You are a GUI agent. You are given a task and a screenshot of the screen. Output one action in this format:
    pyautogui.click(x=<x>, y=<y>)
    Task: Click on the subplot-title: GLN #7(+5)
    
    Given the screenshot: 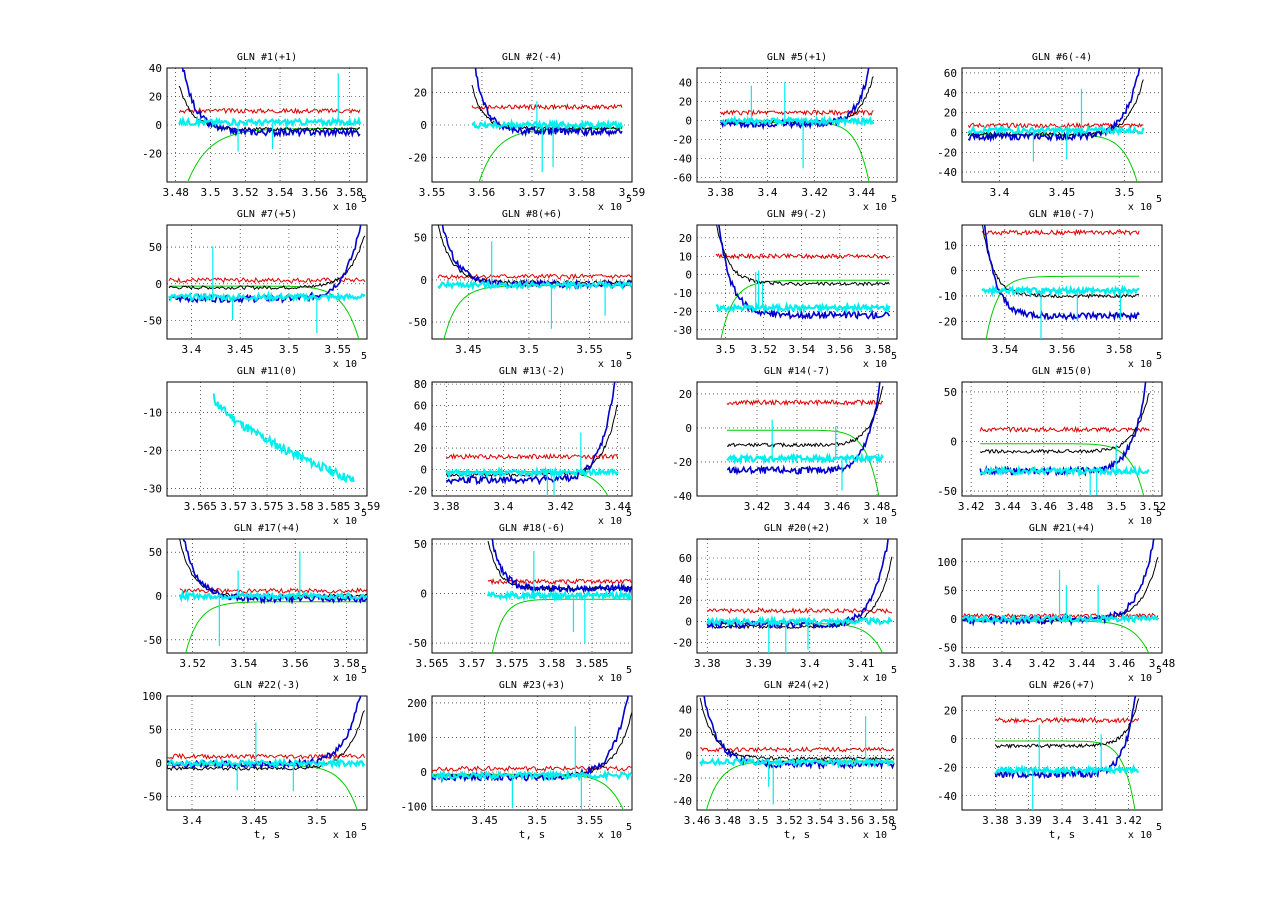 What is the action you would take?
    pyautogui.click(x=267, y=214)
    